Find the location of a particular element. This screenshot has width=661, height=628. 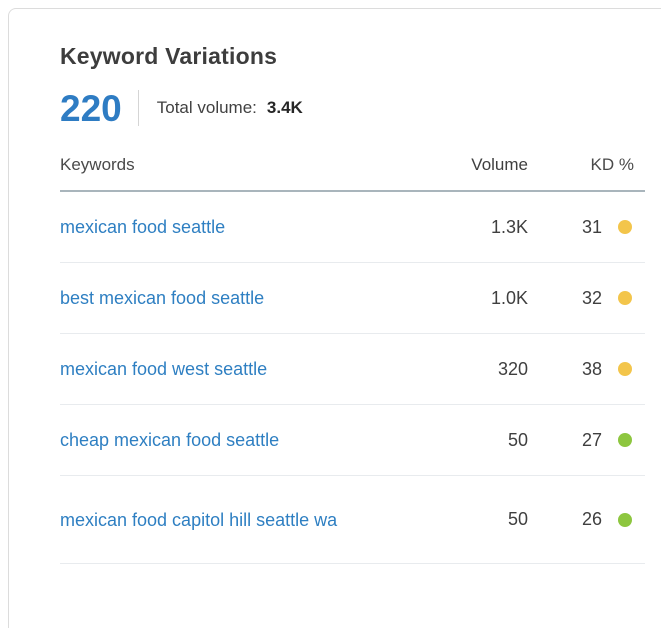

keyword-count: 220 is located at coordinates (91, 108).